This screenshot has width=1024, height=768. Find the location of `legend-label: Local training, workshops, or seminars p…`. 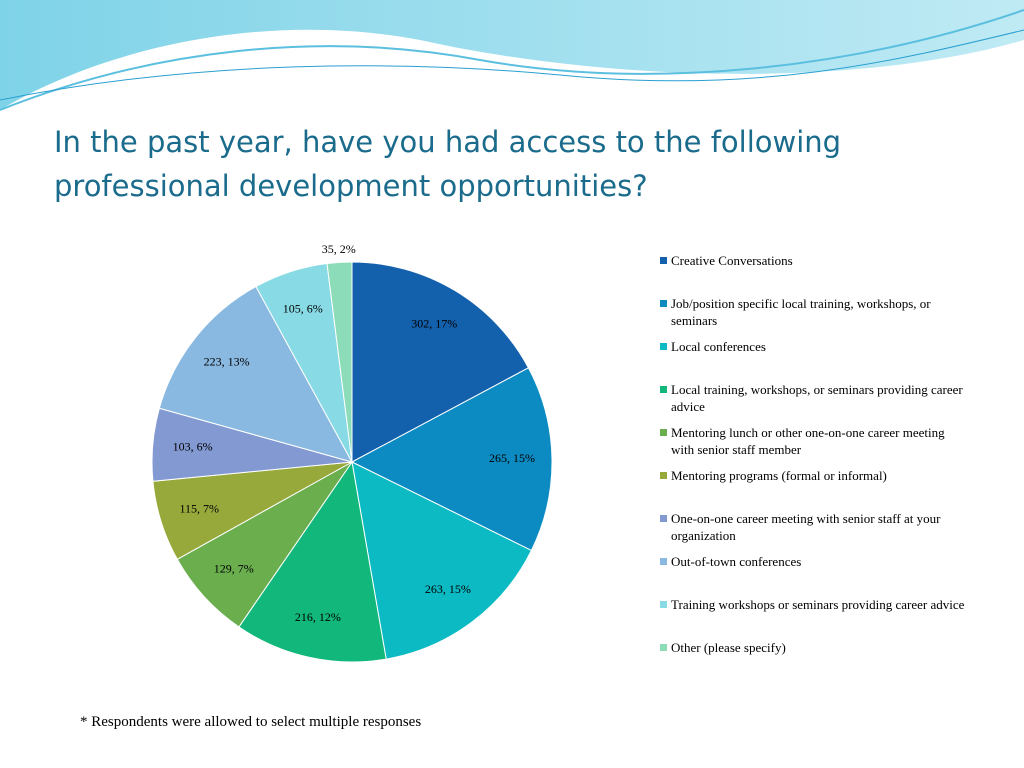

legend-label: Local training, workshops, or seminars p… is located at coordinates (817, 398).